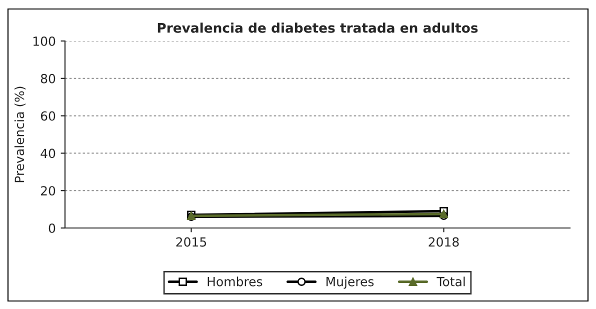 The image size is (596, 309). I want to click on legend-label: Total, so click(450, 281).